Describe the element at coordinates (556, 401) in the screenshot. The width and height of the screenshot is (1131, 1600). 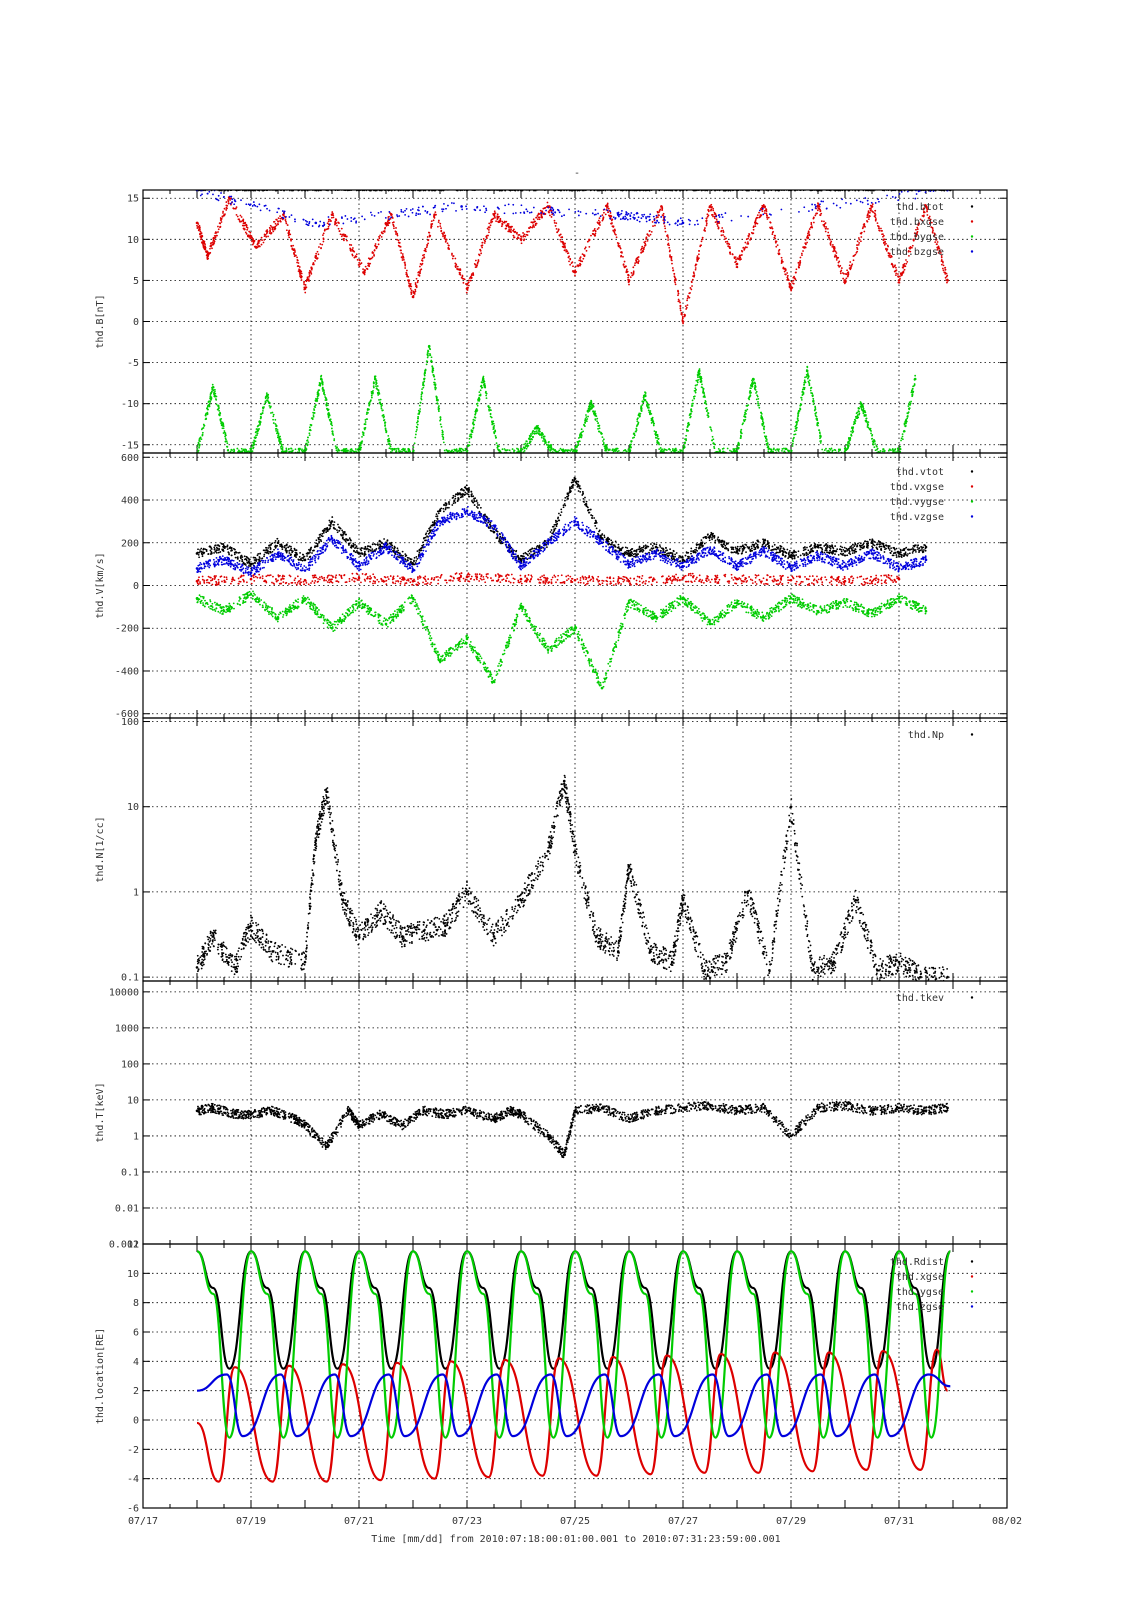
I see `series-thd-bygse` at that location.